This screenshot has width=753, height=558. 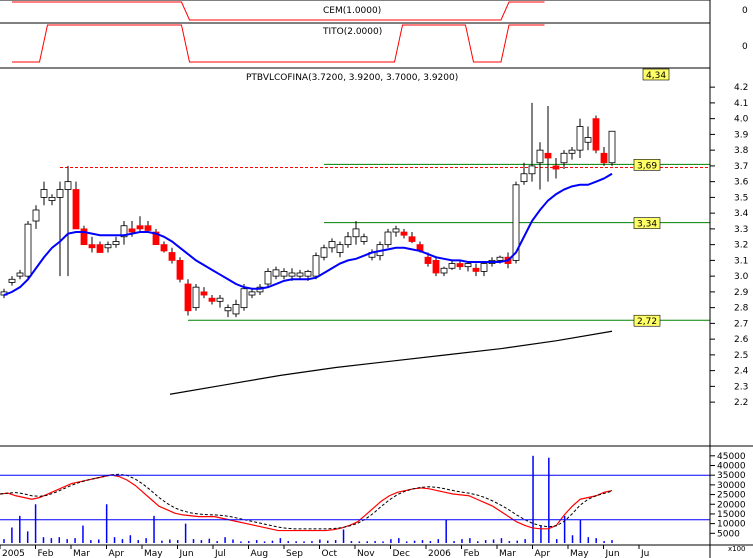 I want to click on price-tick-label: 3.6, so click(x=741, y=183).